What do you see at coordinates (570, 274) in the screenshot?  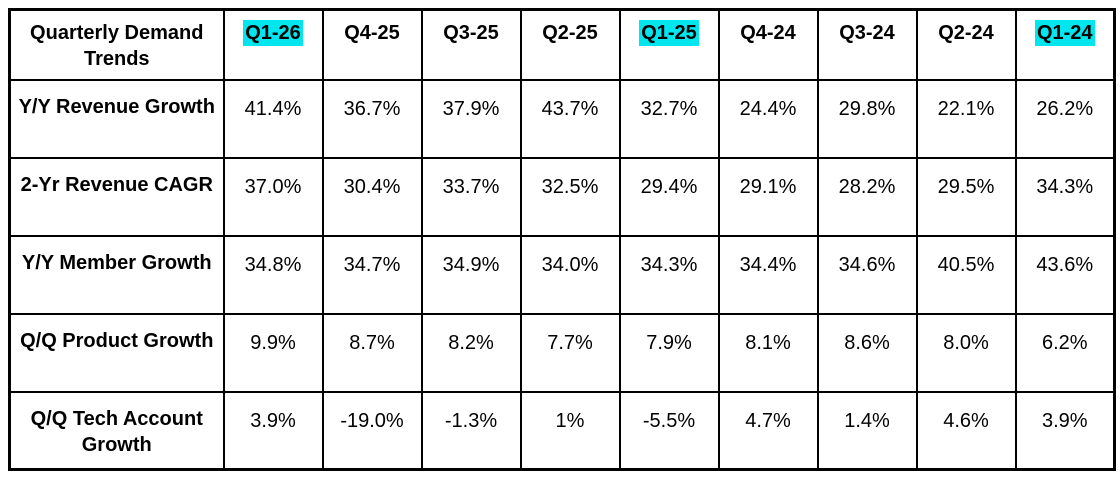 I see `value-cell: 34.0%` at bounding box center [570, 274].